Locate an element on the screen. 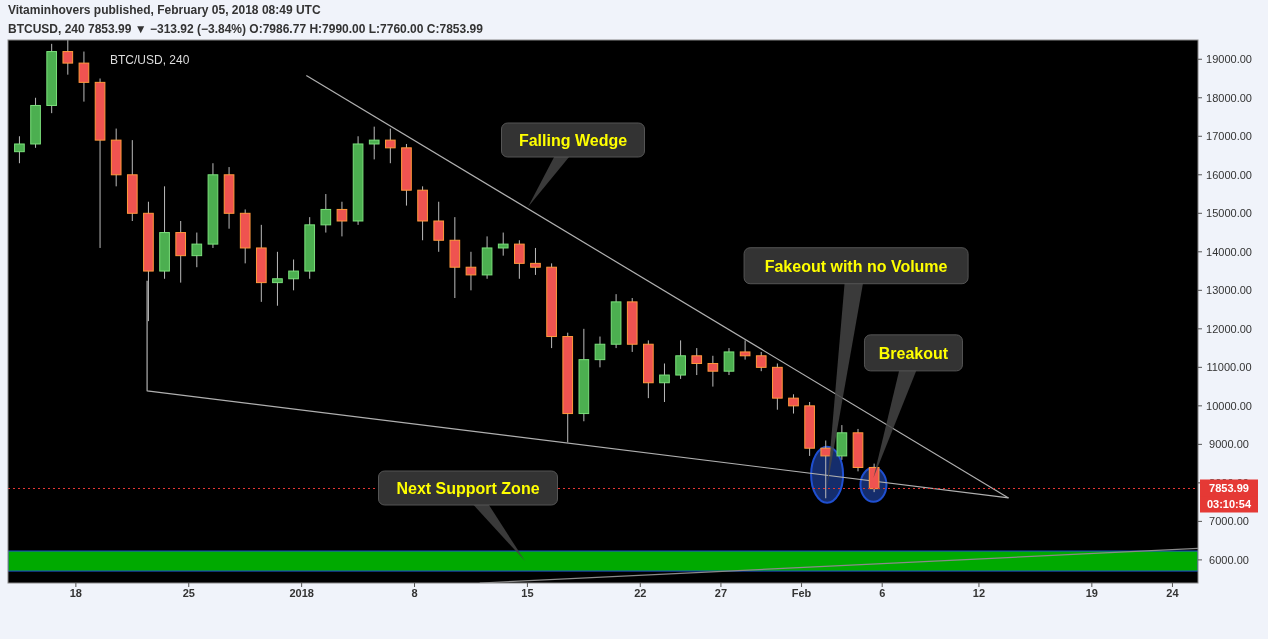 This screenshot has width=1268, height=639. x-tick-label: 12 is located at coordinates (979, 593).